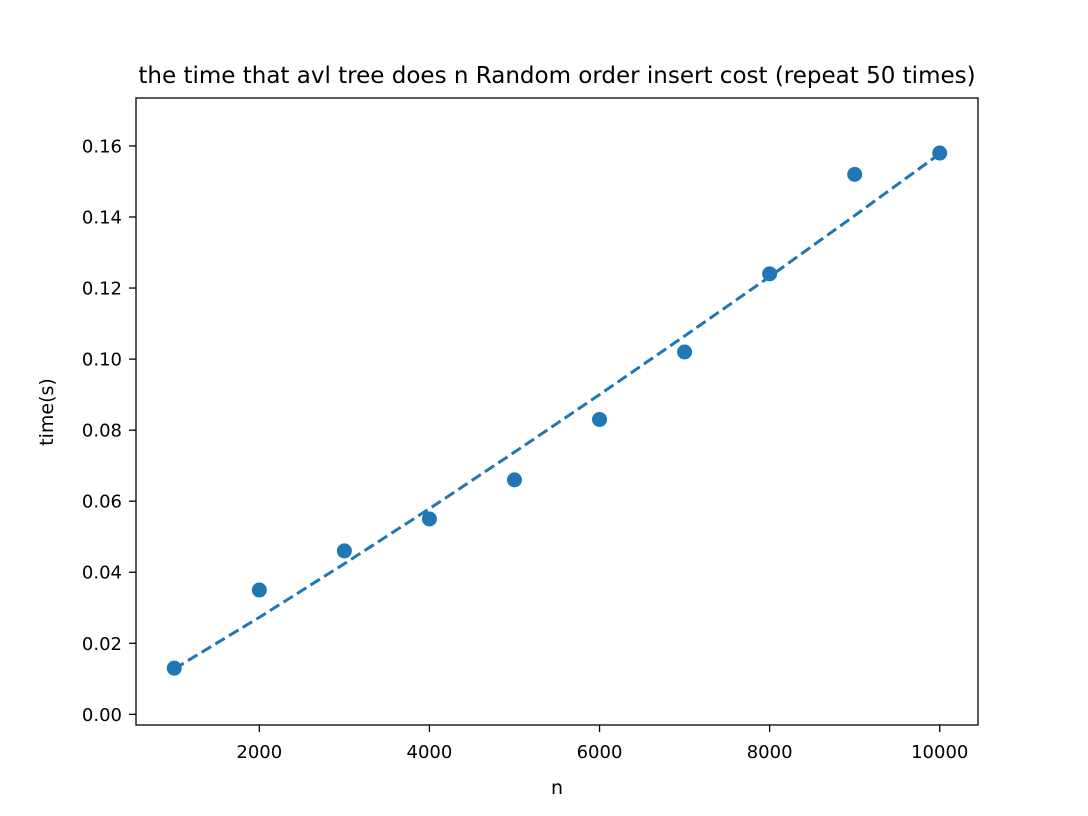 The image size is (1088, 816). I want to click on y-tick-label: 0.04, so click(102, 573).